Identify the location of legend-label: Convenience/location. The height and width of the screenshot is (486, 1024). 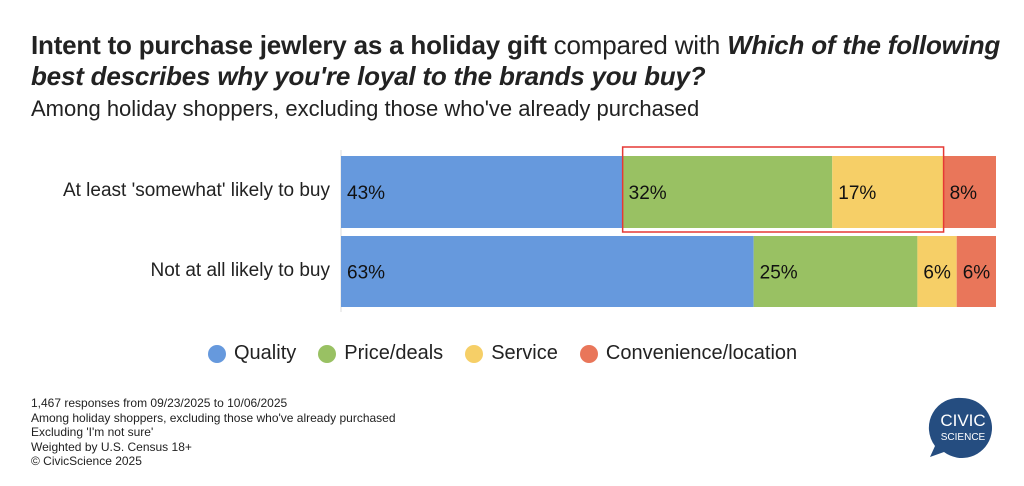
(701, 353).